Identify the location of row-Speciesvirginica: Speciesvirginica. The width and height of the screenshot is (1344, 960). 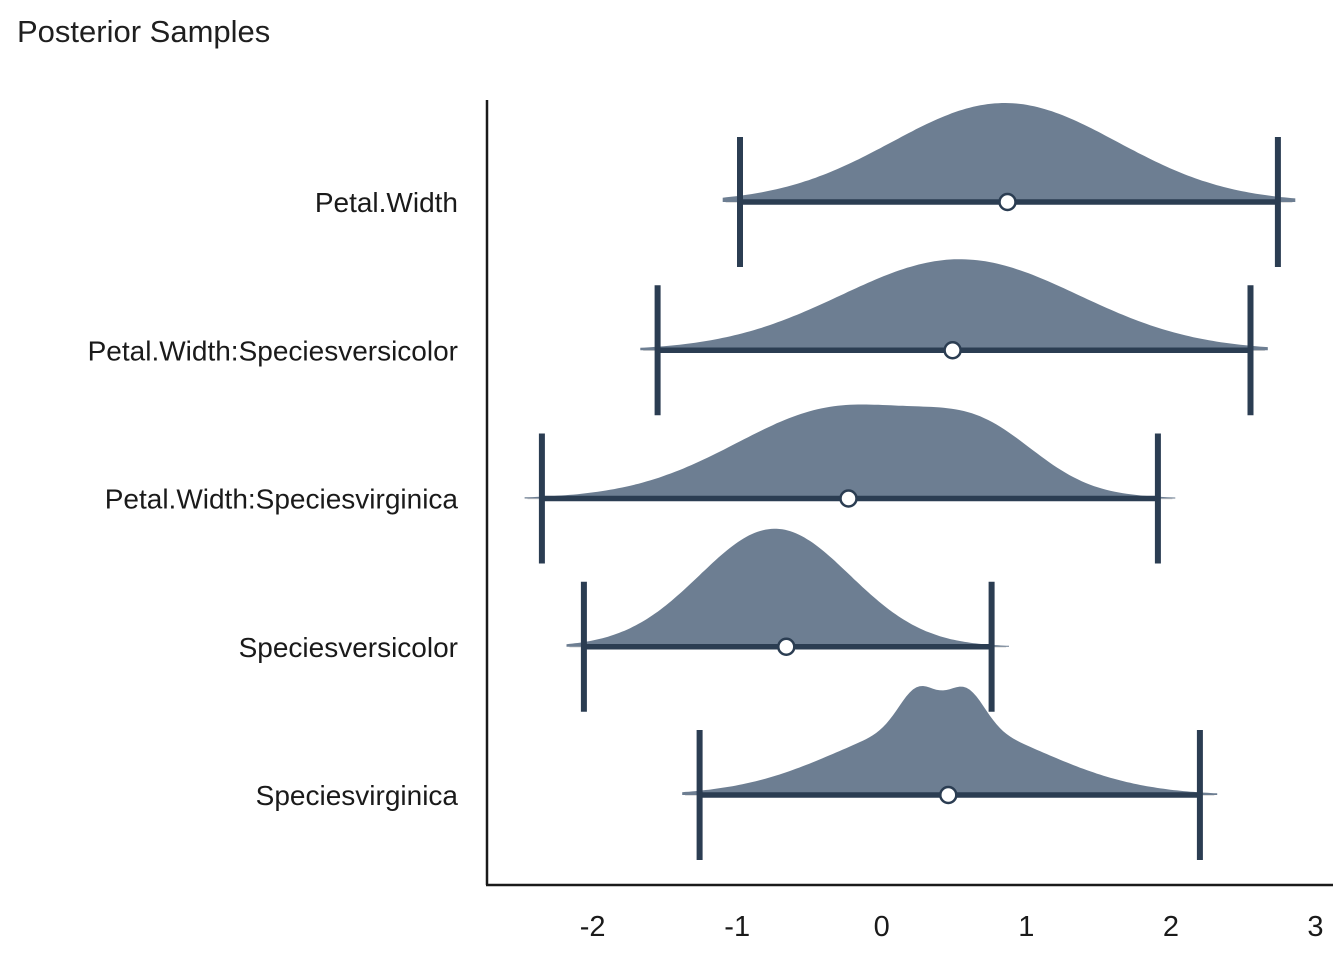
(737, 773).